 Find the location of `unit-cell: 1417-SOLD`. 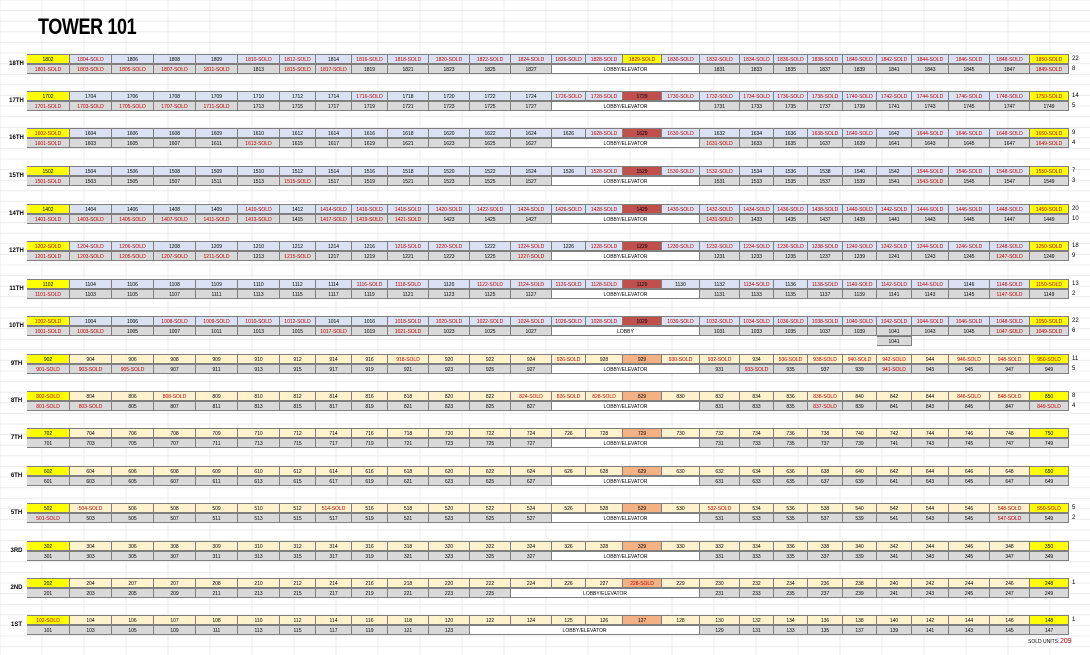

unit-cell: 1417-SOLD is located at coordinates (334, 219).